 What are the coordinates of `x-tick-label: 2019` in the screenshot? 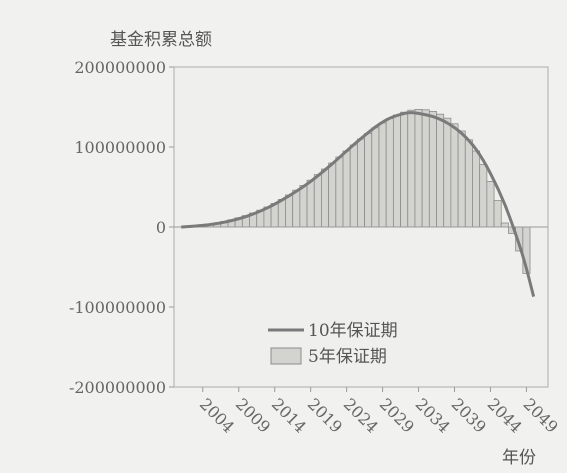 It's located at (325, 415).